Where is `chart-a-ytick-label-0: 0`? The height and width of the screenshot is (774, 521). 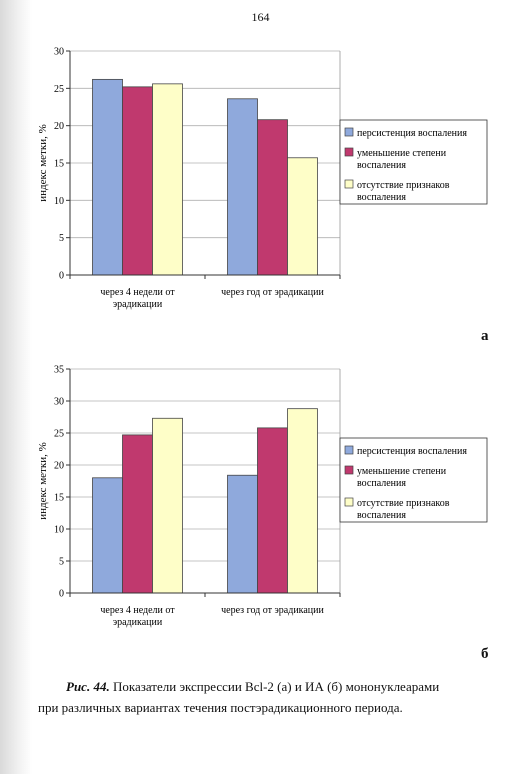
chart-a-ytick-label-0: 0 is located at coordinates (61, 276).